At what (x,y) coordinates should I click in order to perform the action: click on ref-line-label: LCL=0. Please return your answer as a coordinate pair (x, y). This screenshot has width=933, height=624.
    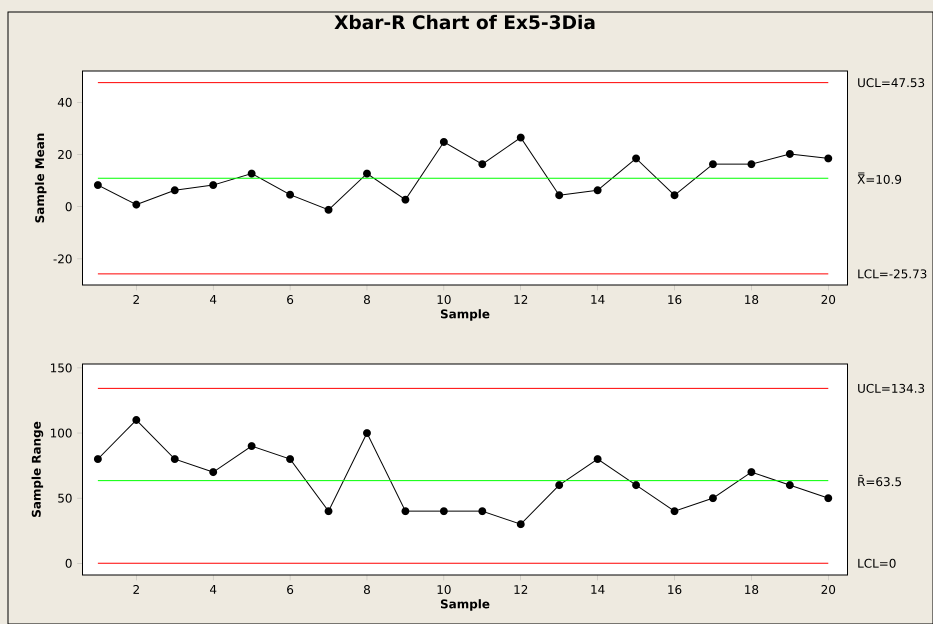
    Looking at the image, I should click on (877, 563).